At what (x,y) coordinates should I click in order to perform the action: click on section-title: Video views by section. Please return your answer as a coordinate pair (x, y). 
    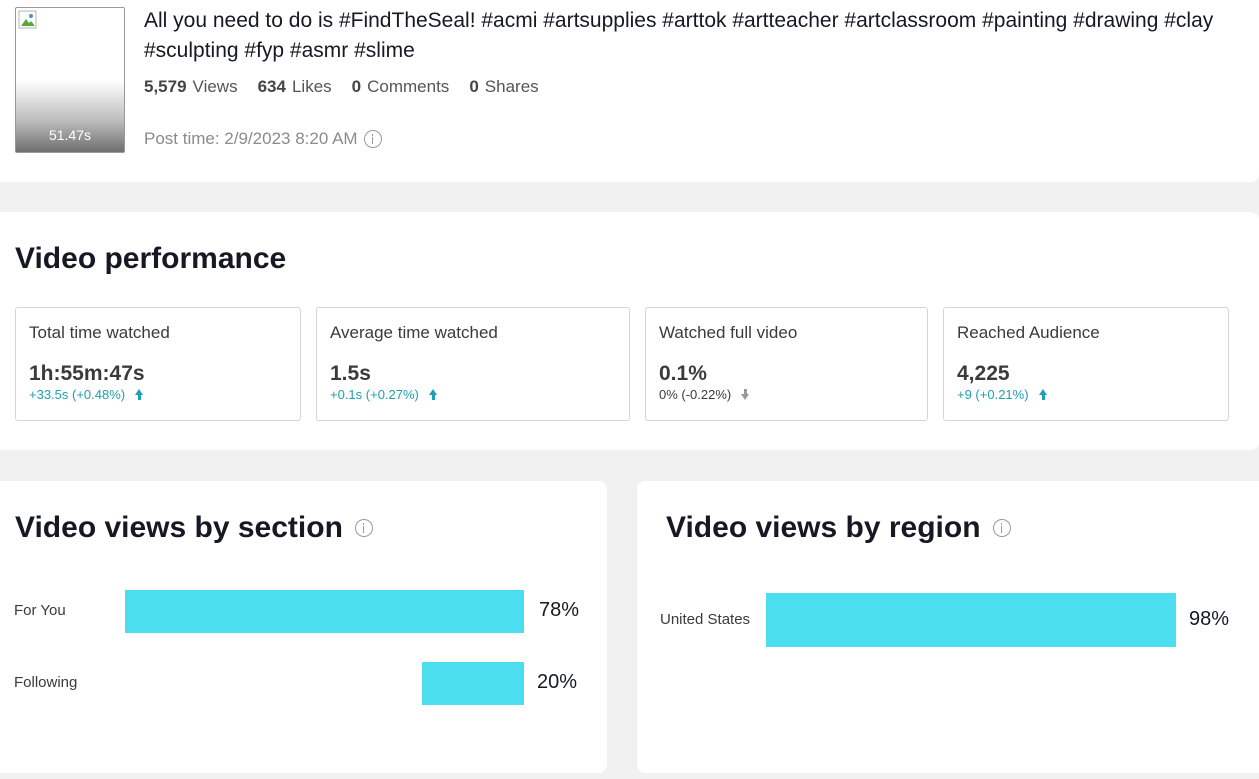
    Looking at the image, I should click on (194, 528).